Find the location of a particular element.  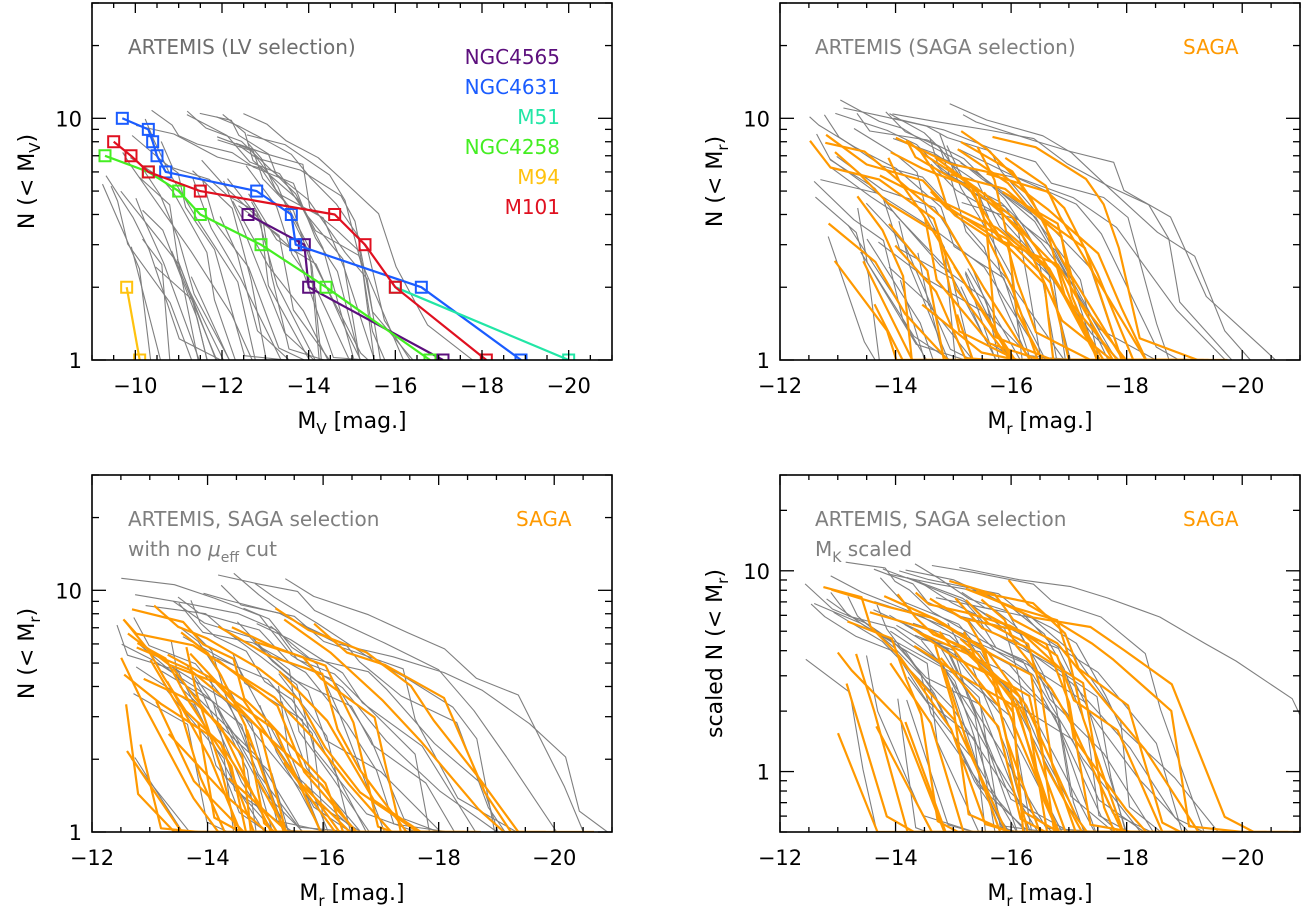

x-tick-label: −12 is located at coordinates (780, 386).